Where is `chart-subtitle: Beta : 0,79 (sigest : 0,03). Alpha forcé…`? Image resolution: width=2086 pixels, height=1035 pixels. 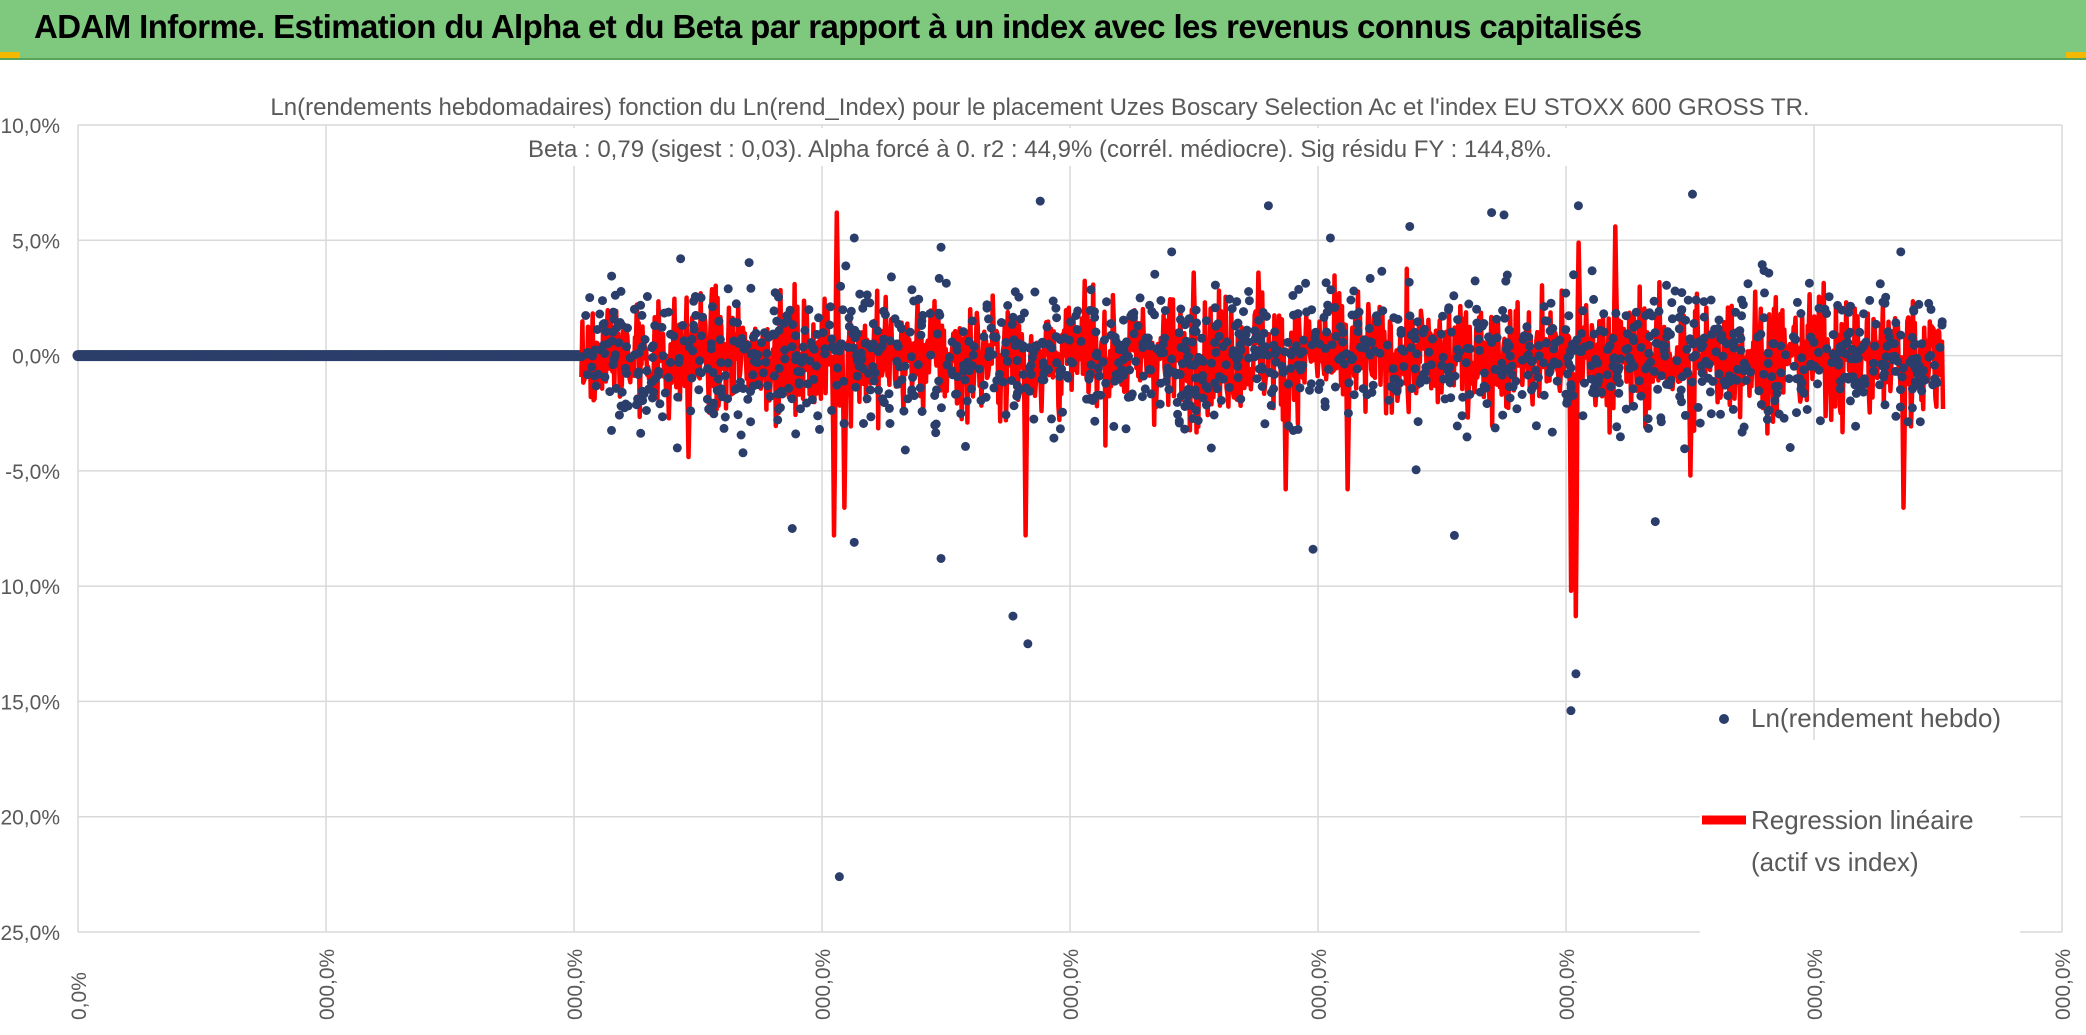 chart-subtitle: Beta : 0,79 (sigest : 0,03). Alpha forcé… is located at coordinates (1040, 149).